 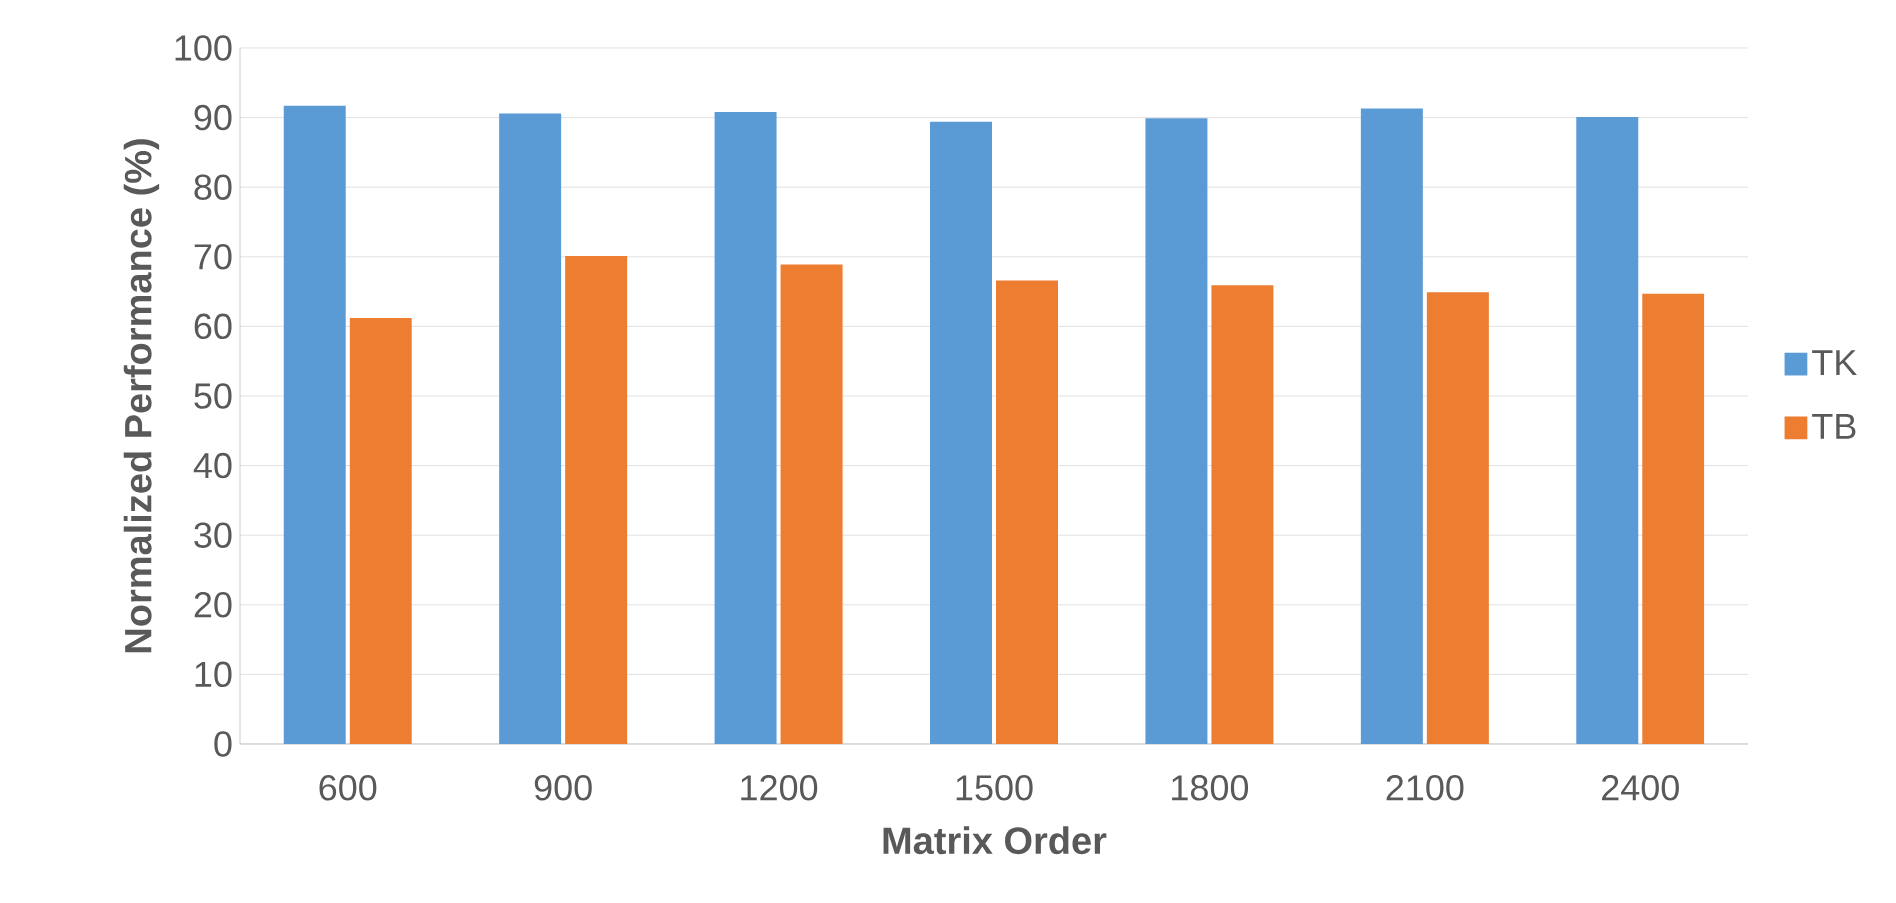 I want to click on y-axis-title: Normalized Performance (%), so click(x=141, y=396).